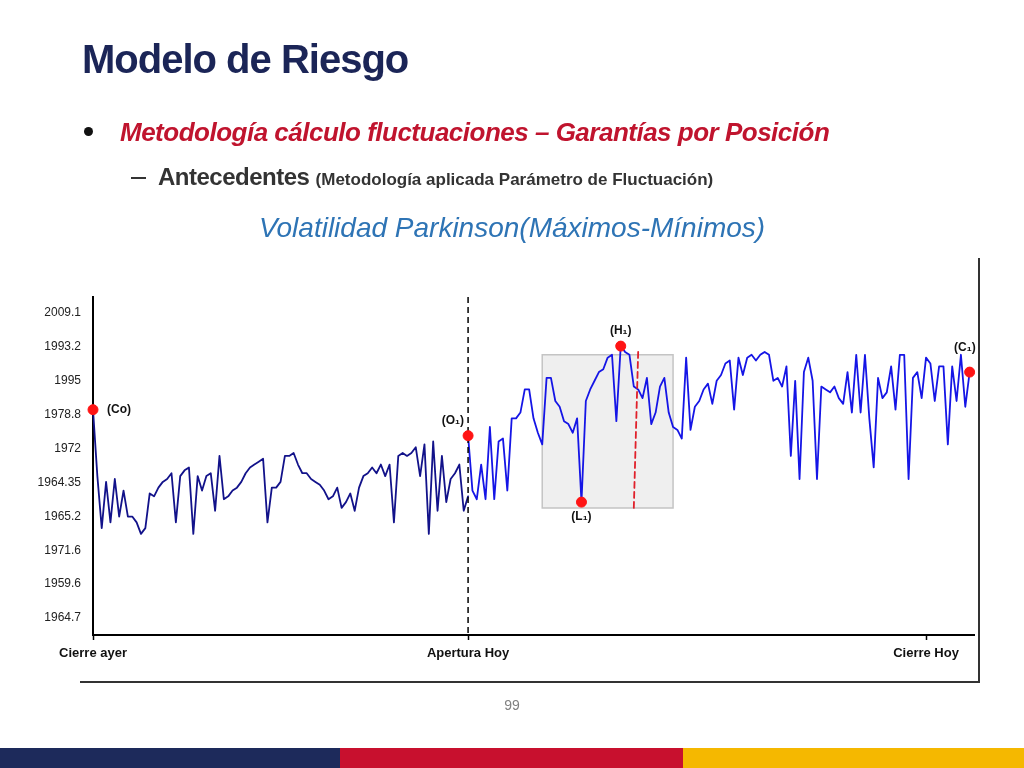  Describe the element at coordinates (63, 312) in the screenshot. I see `text: 2009.1` at that location.